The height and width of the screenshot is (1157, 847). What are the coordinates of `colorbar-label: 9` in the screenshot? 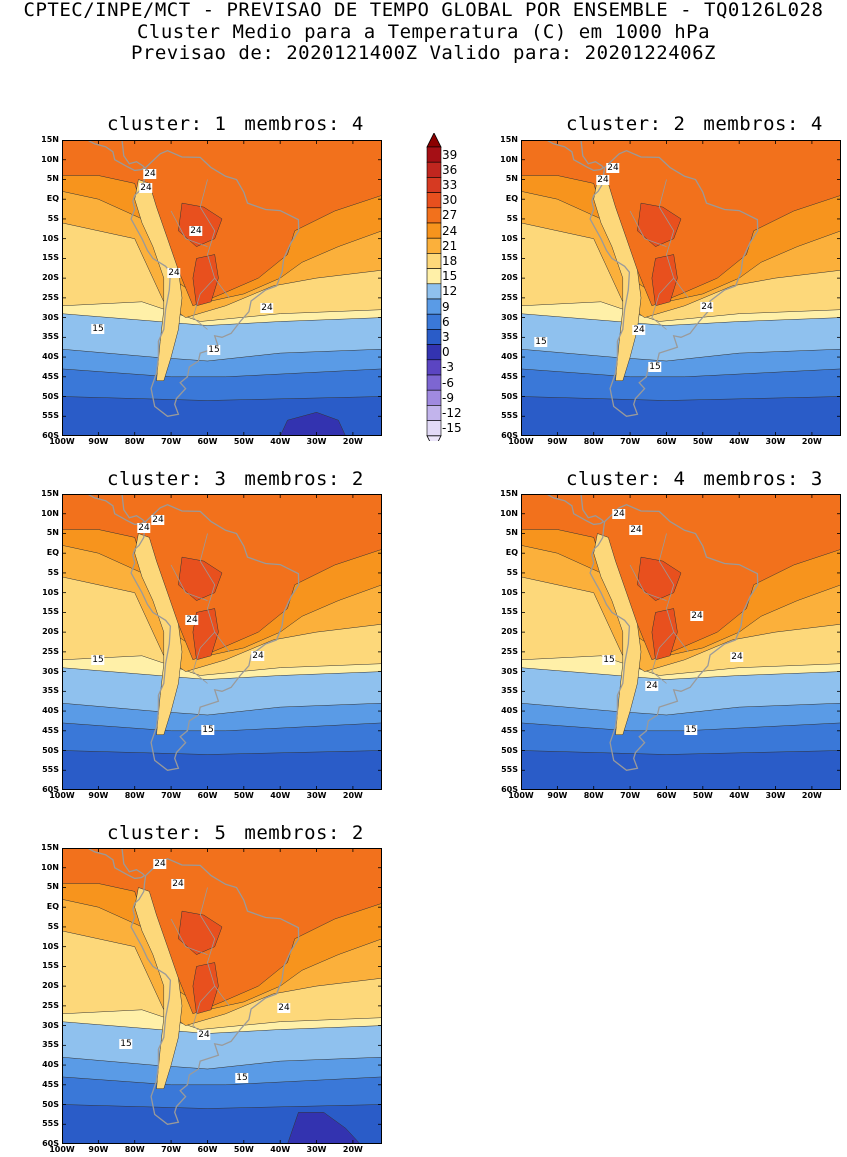 It's located at (446, 306).